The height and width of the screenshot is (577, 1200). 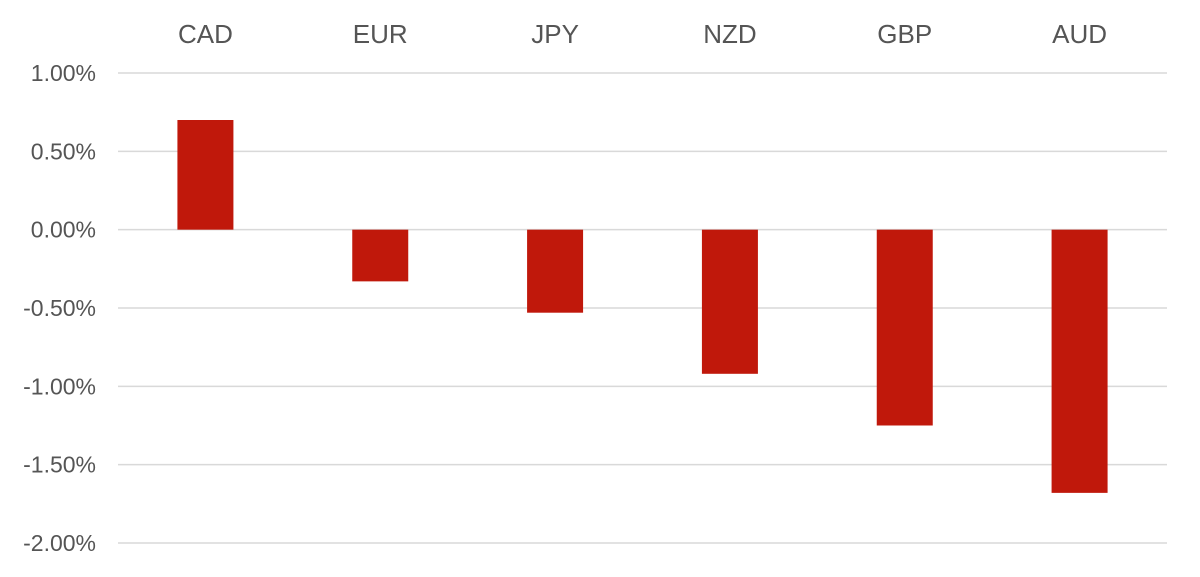 What do you see at coordinates (59, 543) in the screenshot?
I see `y-tick-label: -2.00%` at bounding box center [59, 543].